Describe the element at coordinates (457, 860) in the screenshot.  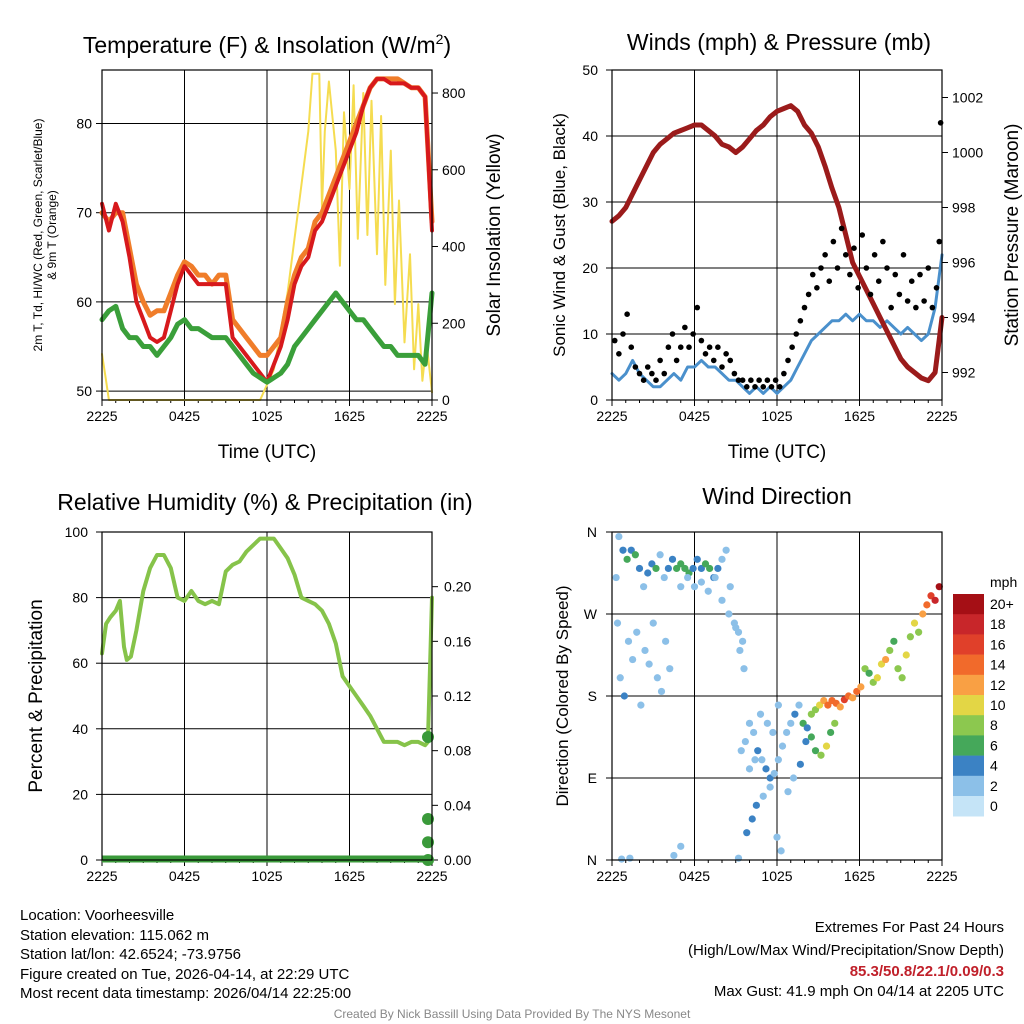
I see `rh-y2-tick-label: 0.00` at that location.